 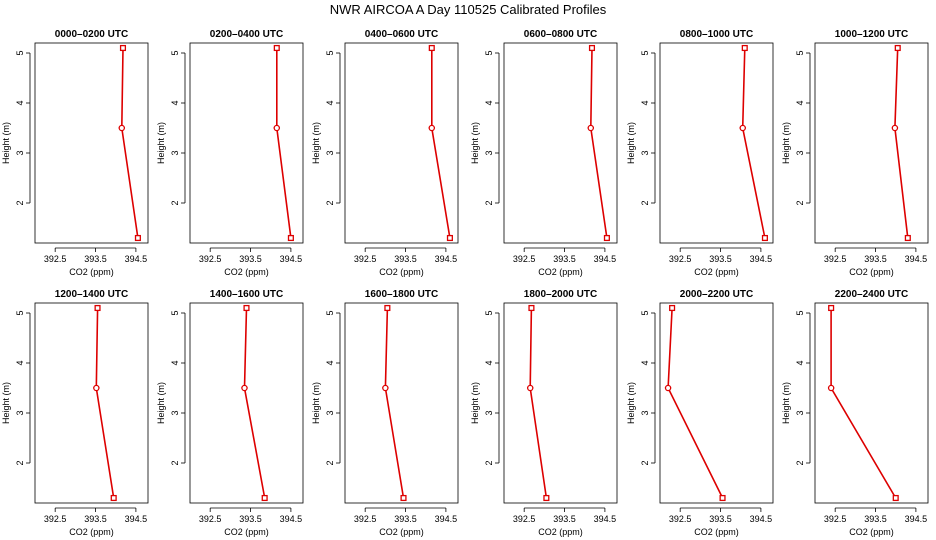 I want to click on panel-title: 0800–1000 UTC, so click(x=716, y=34).